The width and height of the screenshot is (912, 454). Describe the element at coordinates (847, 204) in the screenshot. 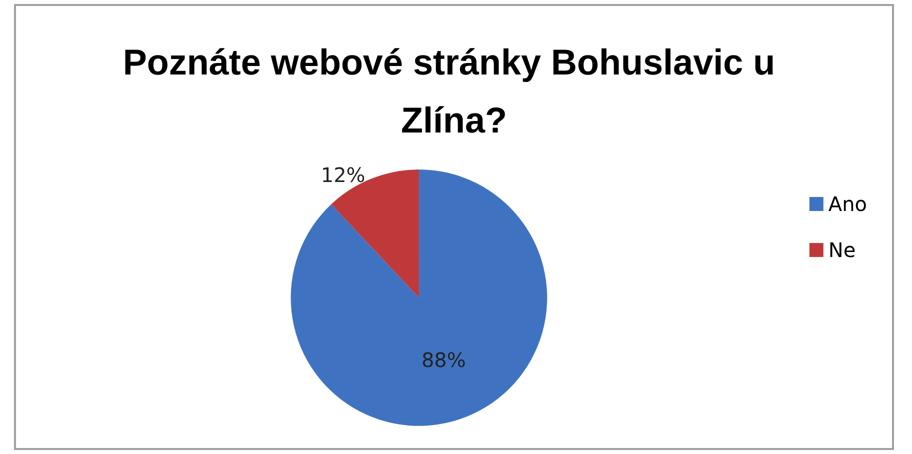

I see `legend-label: Ano` at that location.